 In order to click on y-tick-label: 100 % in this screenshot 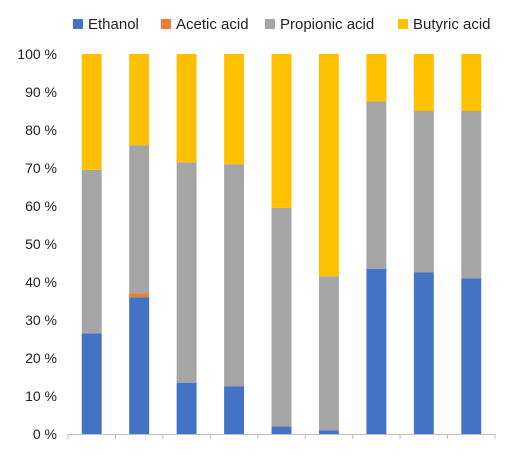, I will do `click(37, 54)`.